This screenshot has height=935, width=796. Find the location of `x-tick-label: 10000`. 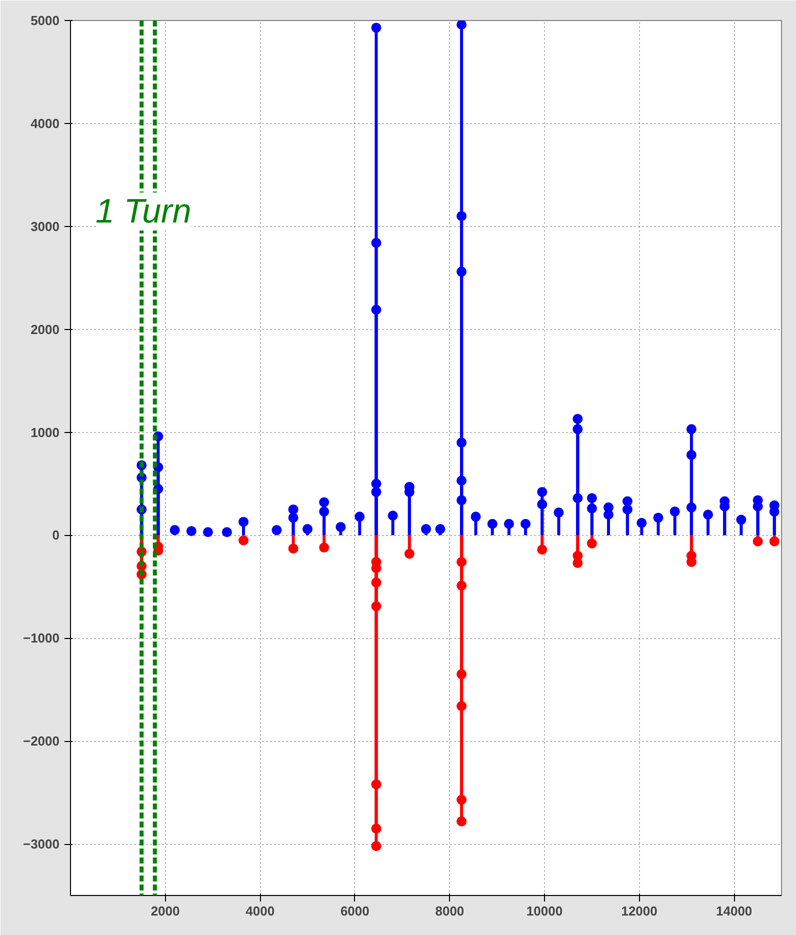

x-tick-label: 10000 is located at coordinates (544, 911).